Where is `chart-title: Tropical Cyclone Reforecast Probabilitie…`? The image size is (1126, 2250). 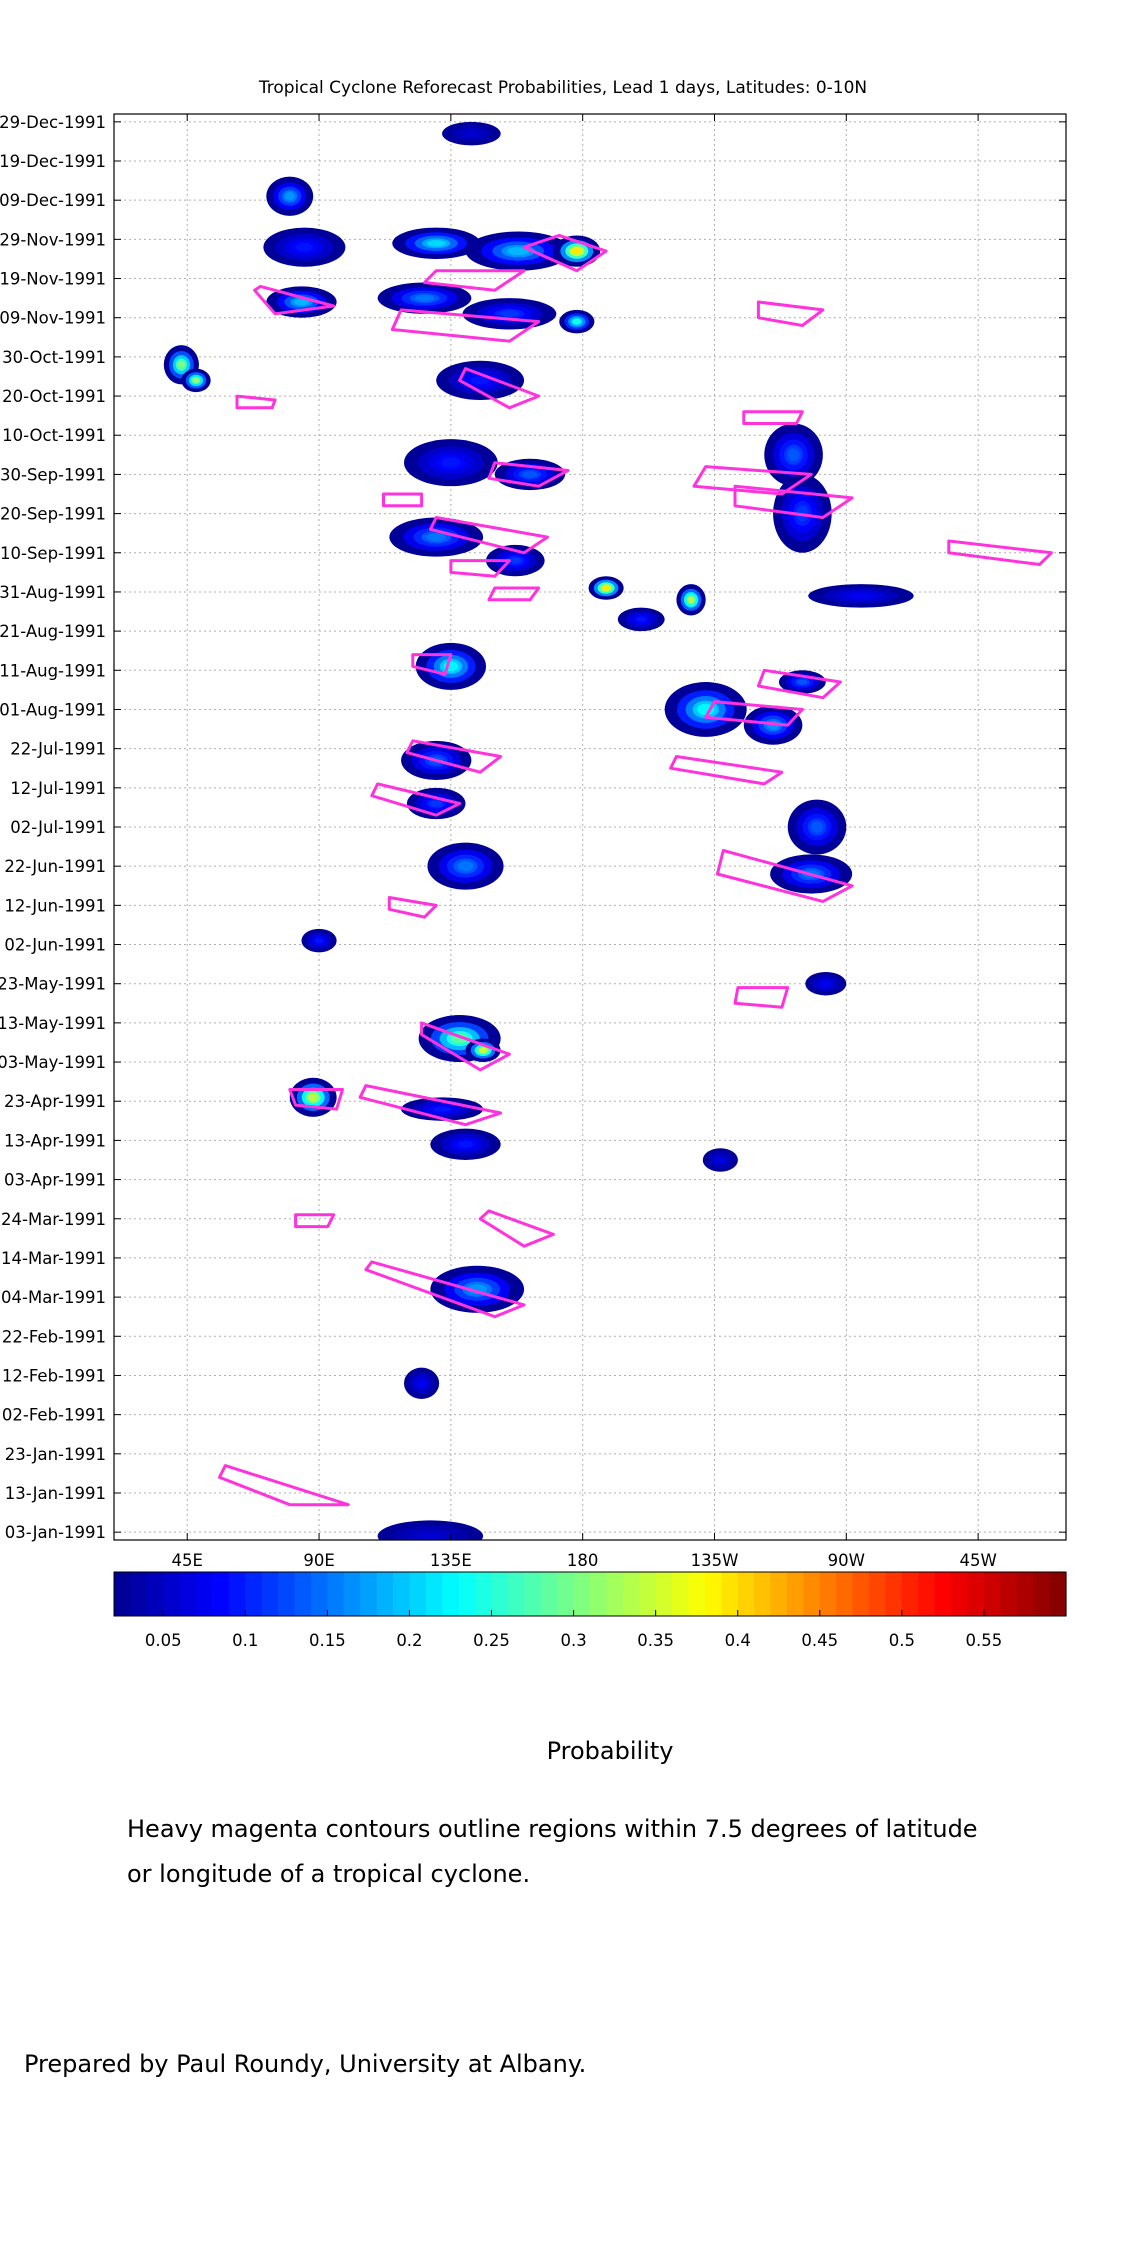
chart-title: Tropical Cyclone Reforecast Probabilitie… is located at coordinates (563, 88).